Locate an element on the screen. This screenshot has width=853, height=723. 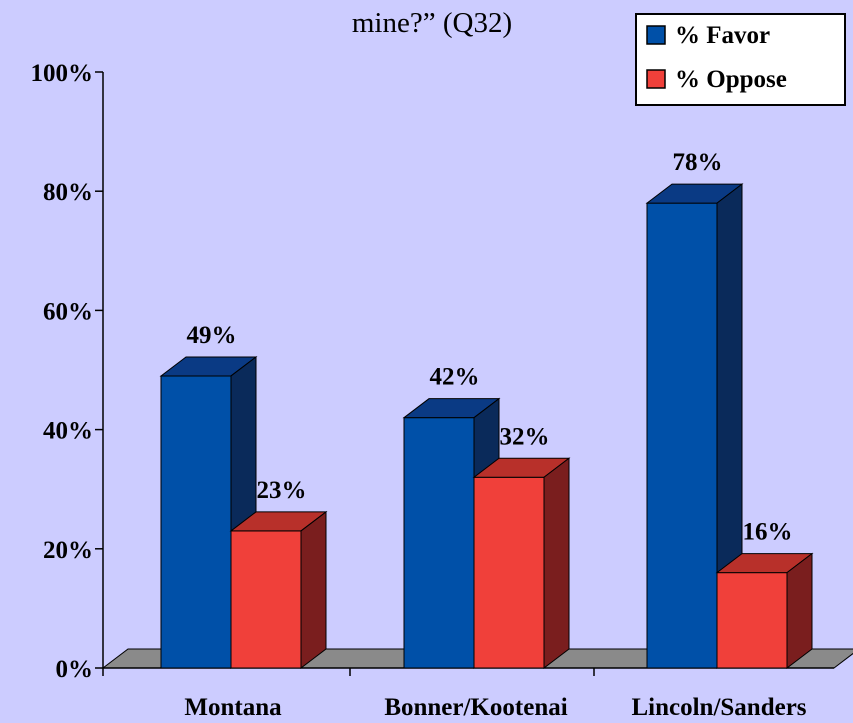
legend: % Favor % Oppose is located at coordinates (740, 59).